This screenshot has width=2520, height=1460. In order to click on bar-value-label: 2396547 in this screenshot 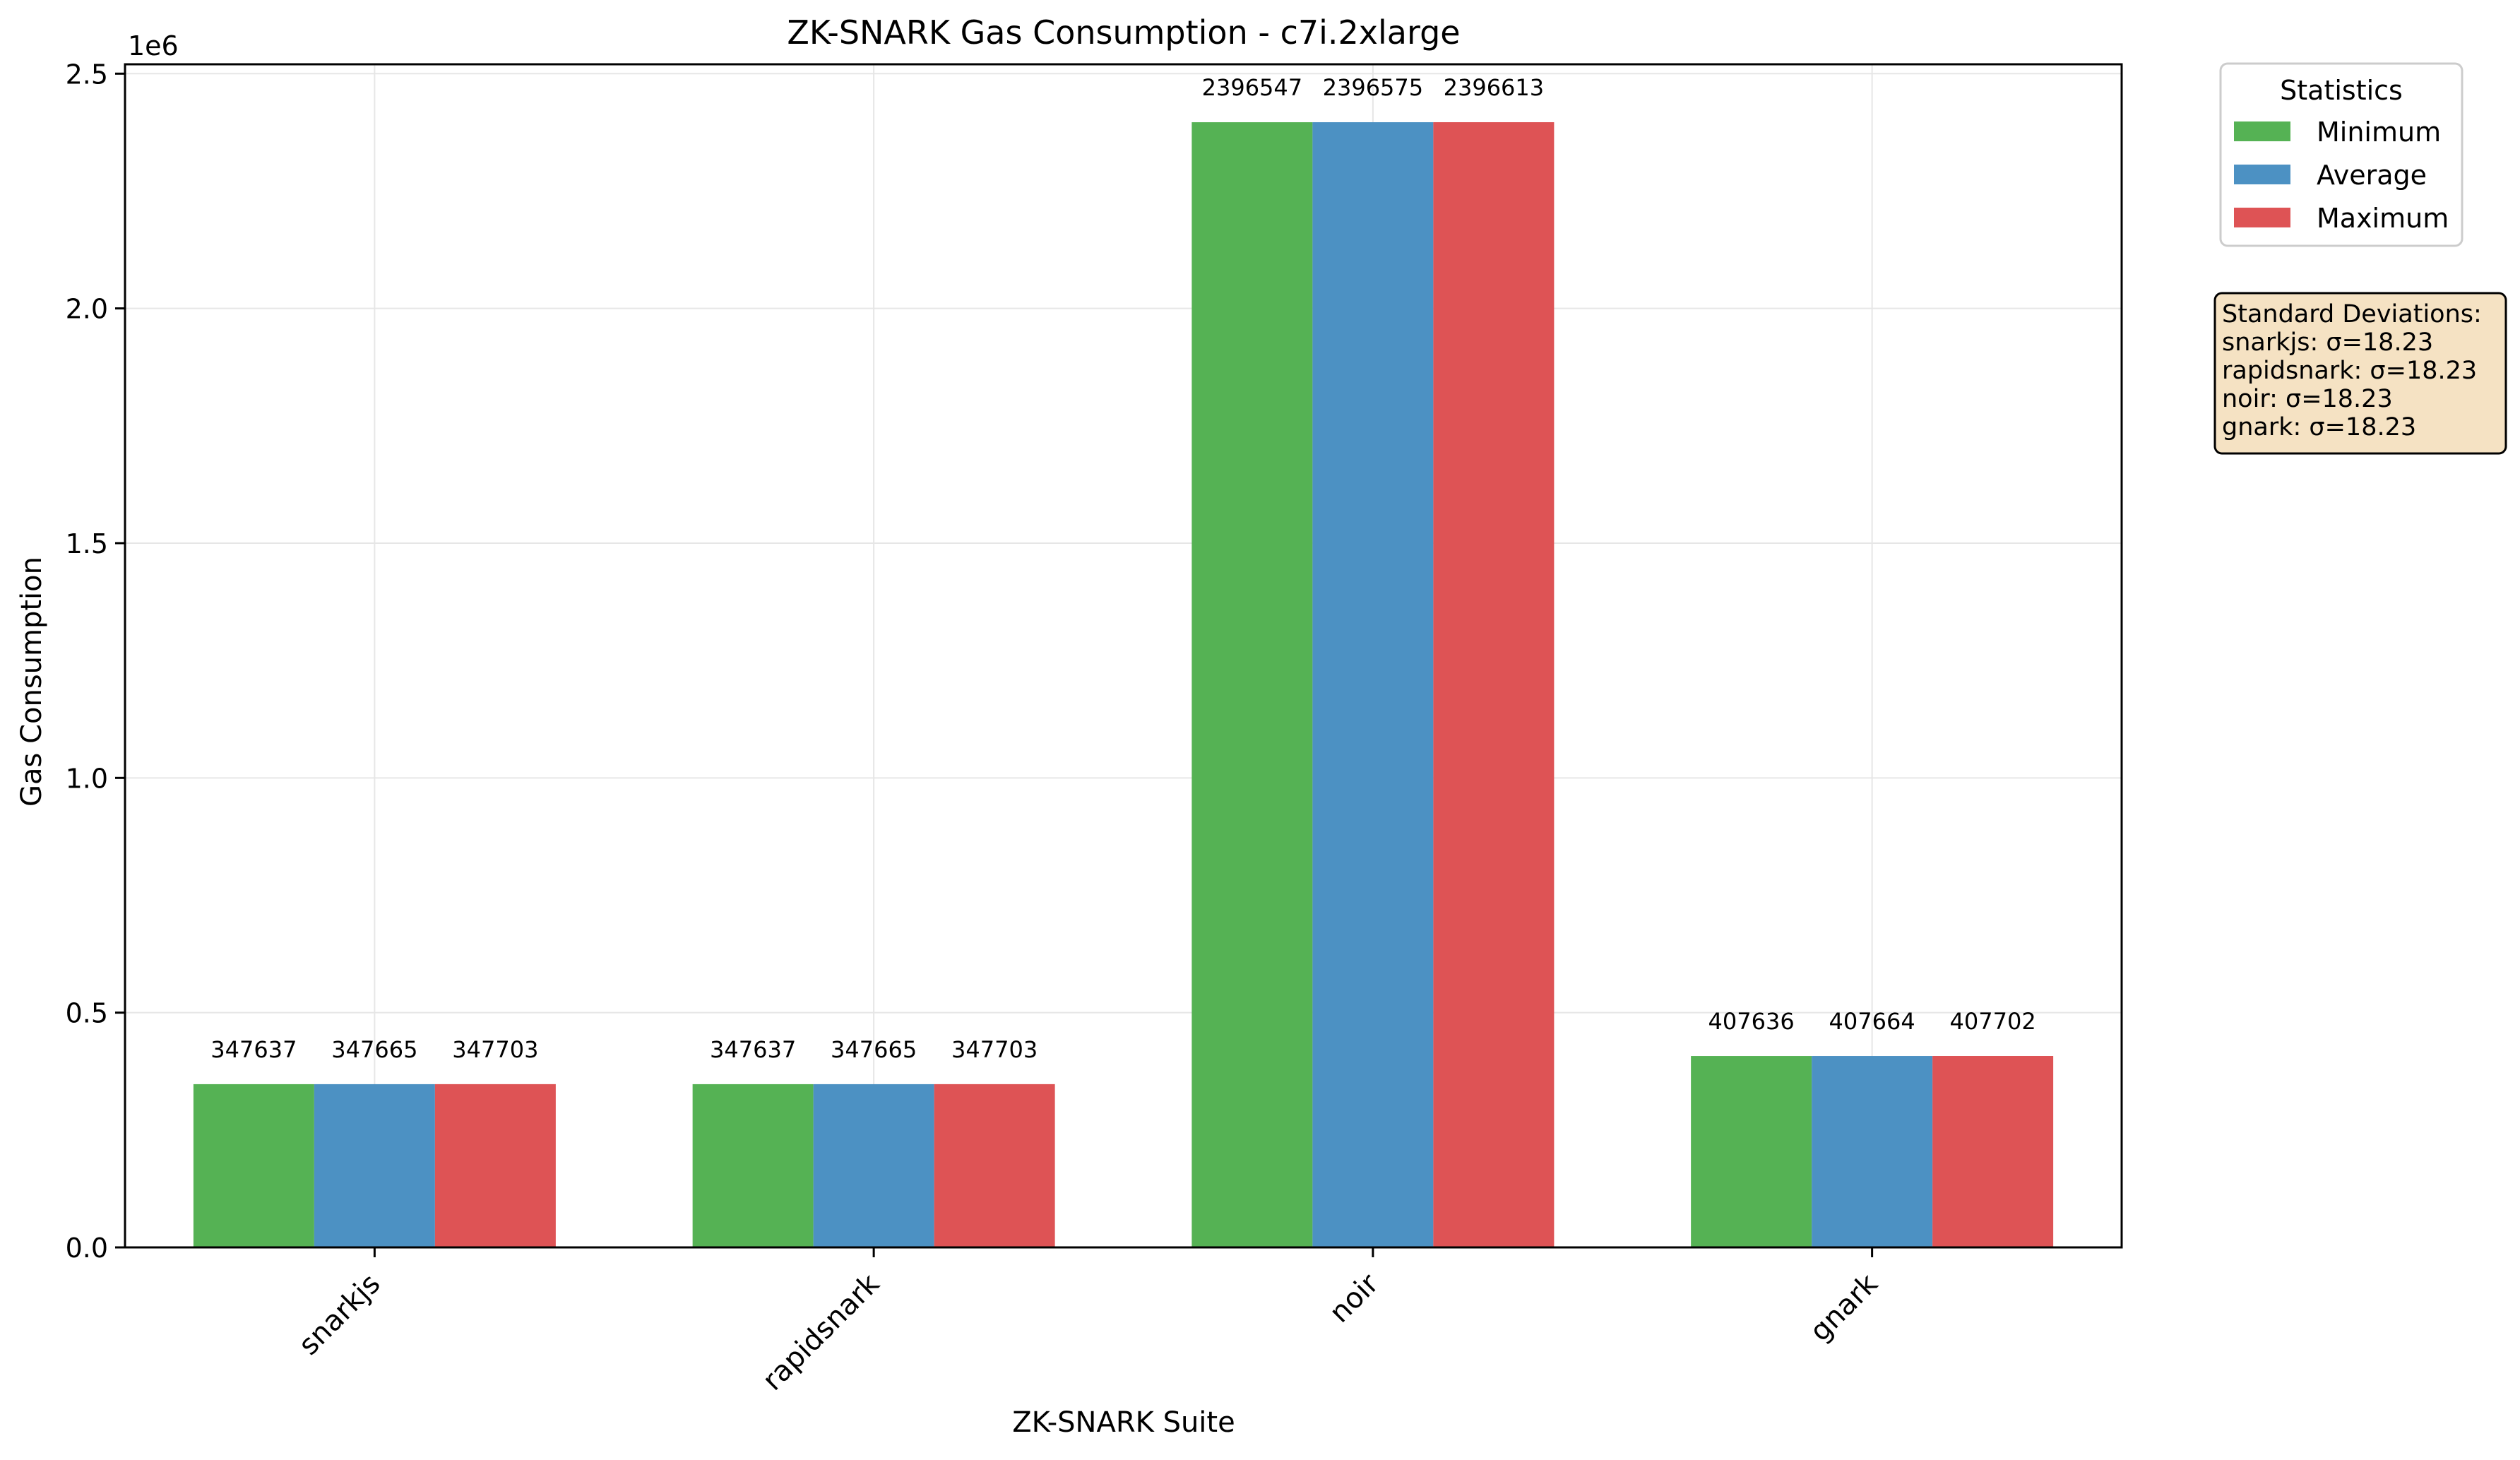, I will do `click(1253, 87)`.